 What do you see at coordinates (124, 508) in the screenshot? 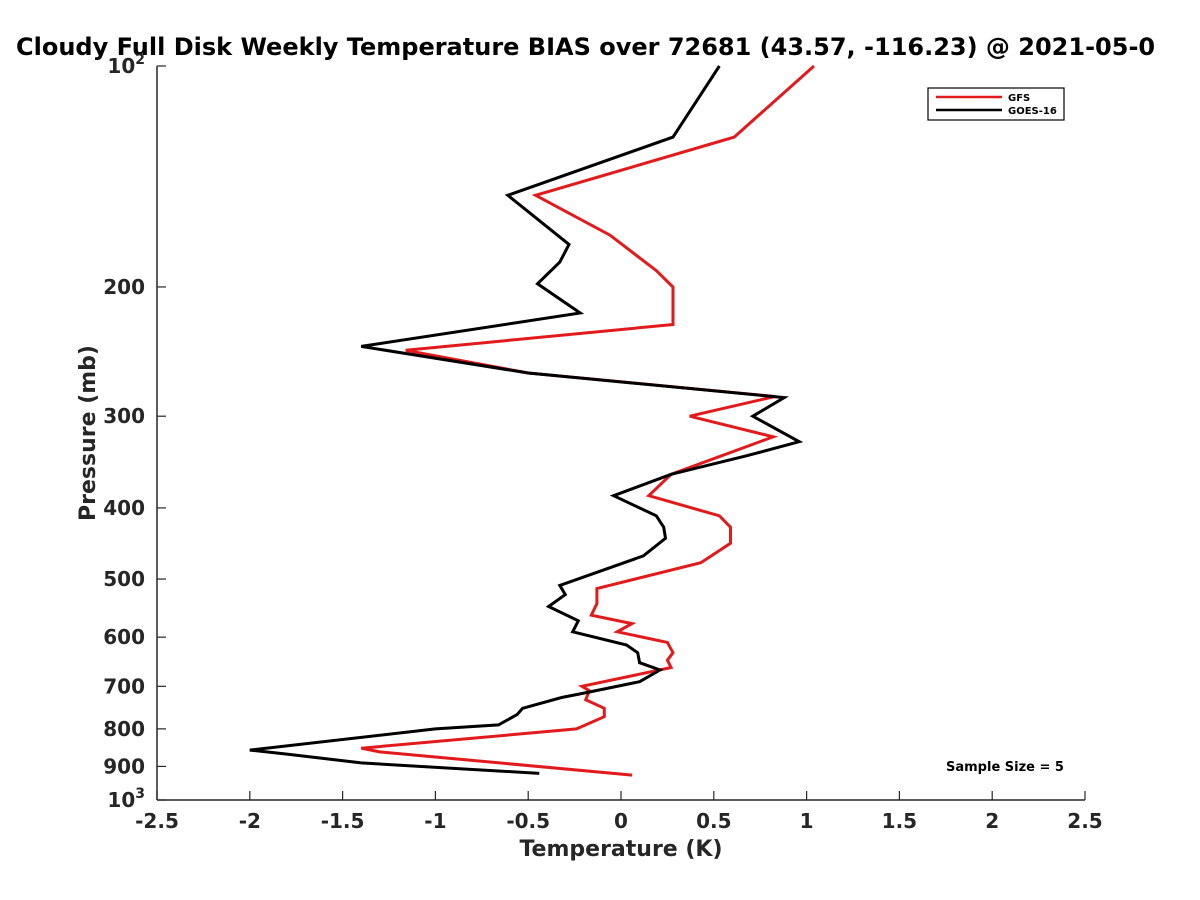
I see `y-tick-label: 400` at bounding box center [124, 508].